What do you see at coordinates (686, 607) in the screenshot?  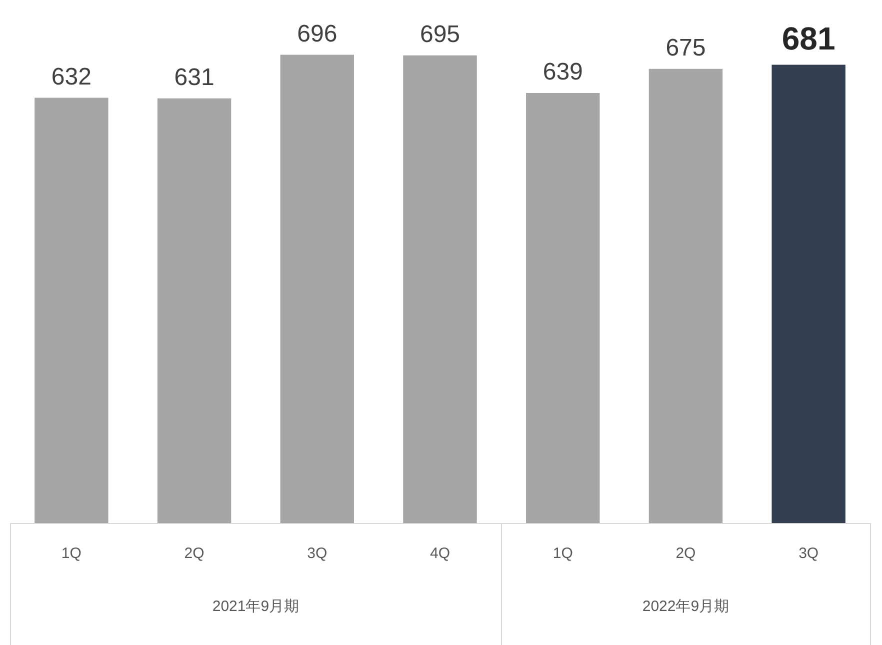 I see `text: 2022年9月期` at bounding box center [686, 607].